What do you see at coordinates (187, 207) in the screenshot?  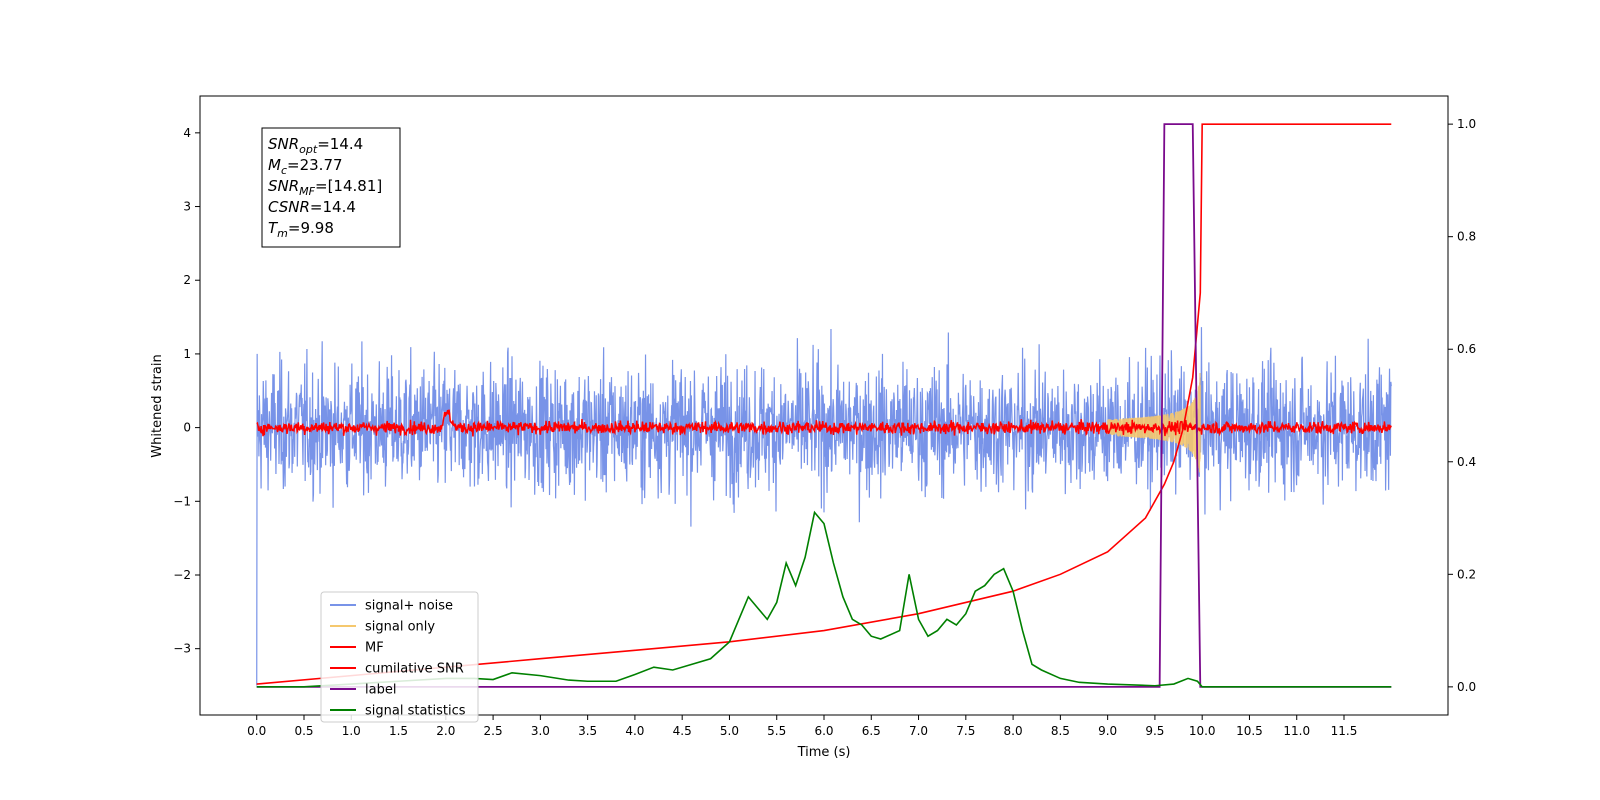 I see `y-tick-label-left: 3` at bounding box center [187, 207].